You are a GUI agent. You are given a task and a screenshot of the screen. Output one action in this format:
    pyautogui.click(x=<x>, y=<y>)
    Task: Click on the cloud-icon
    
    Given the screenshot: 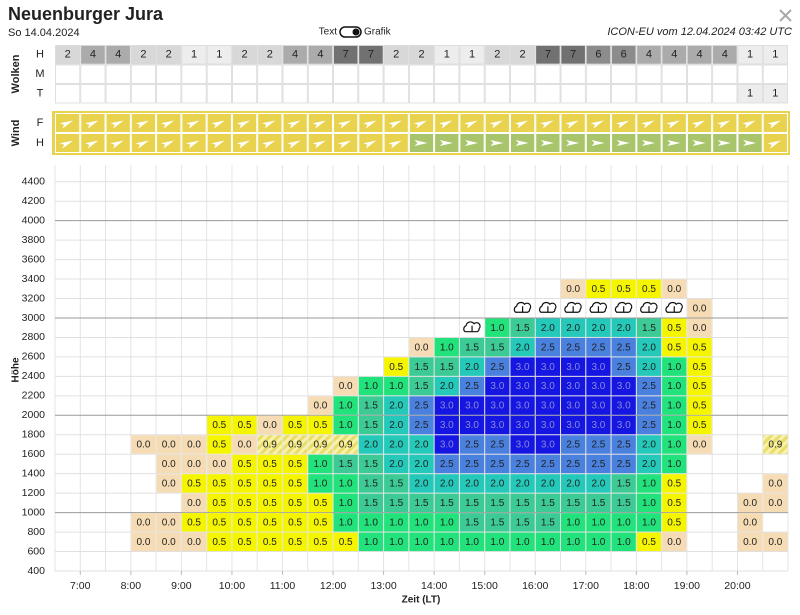 What is the action you would take?
    pyautogui.click(x=623, y=307)
    